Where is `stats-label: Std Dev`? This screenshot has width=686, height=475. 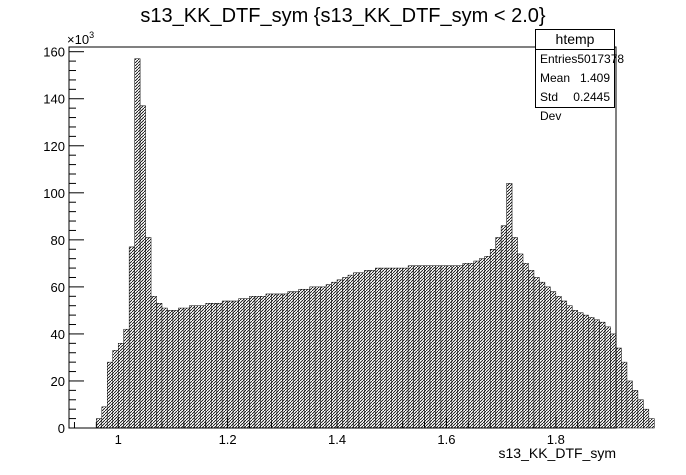 stats-label: Std Dev is located at coordinates (551, 106).